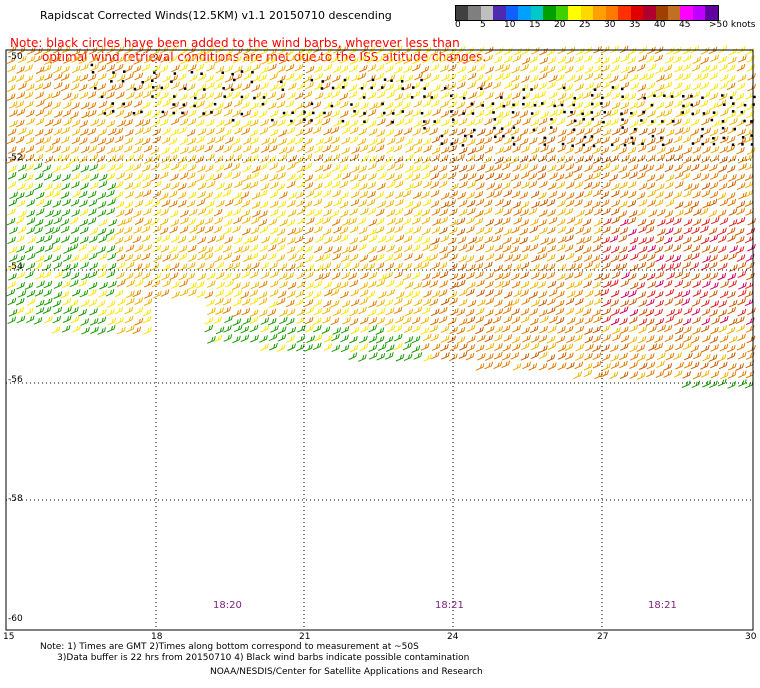 The width and height of the screenshot is (760, 688). What do you see at coordinates (585, 25) in the screenshot?
I see `colorbar-label: 25` at bounding box center [585, 25].